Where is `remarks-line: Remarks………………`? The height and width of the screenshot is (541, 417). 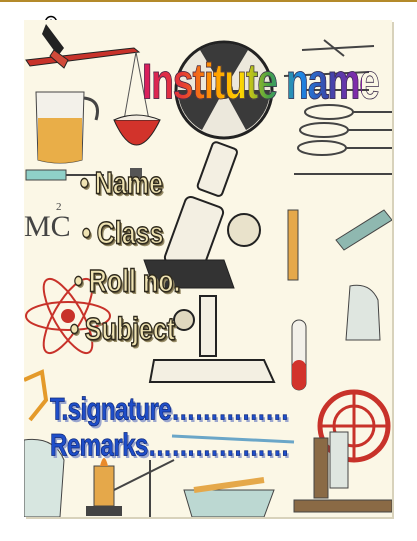
remarks-line: Remarks……………… is located at coordinates (170, 446).